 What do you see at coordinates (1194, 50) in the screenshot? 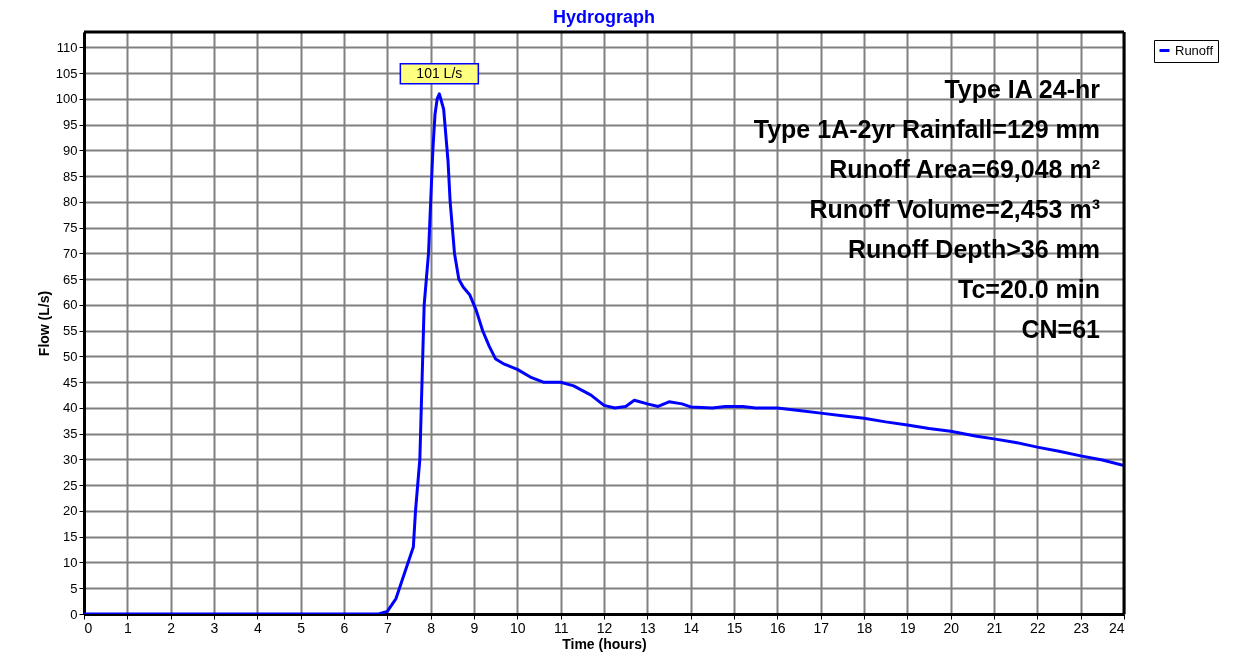
I see `legend-label: Runoff` at bounding box center [1194, 50].